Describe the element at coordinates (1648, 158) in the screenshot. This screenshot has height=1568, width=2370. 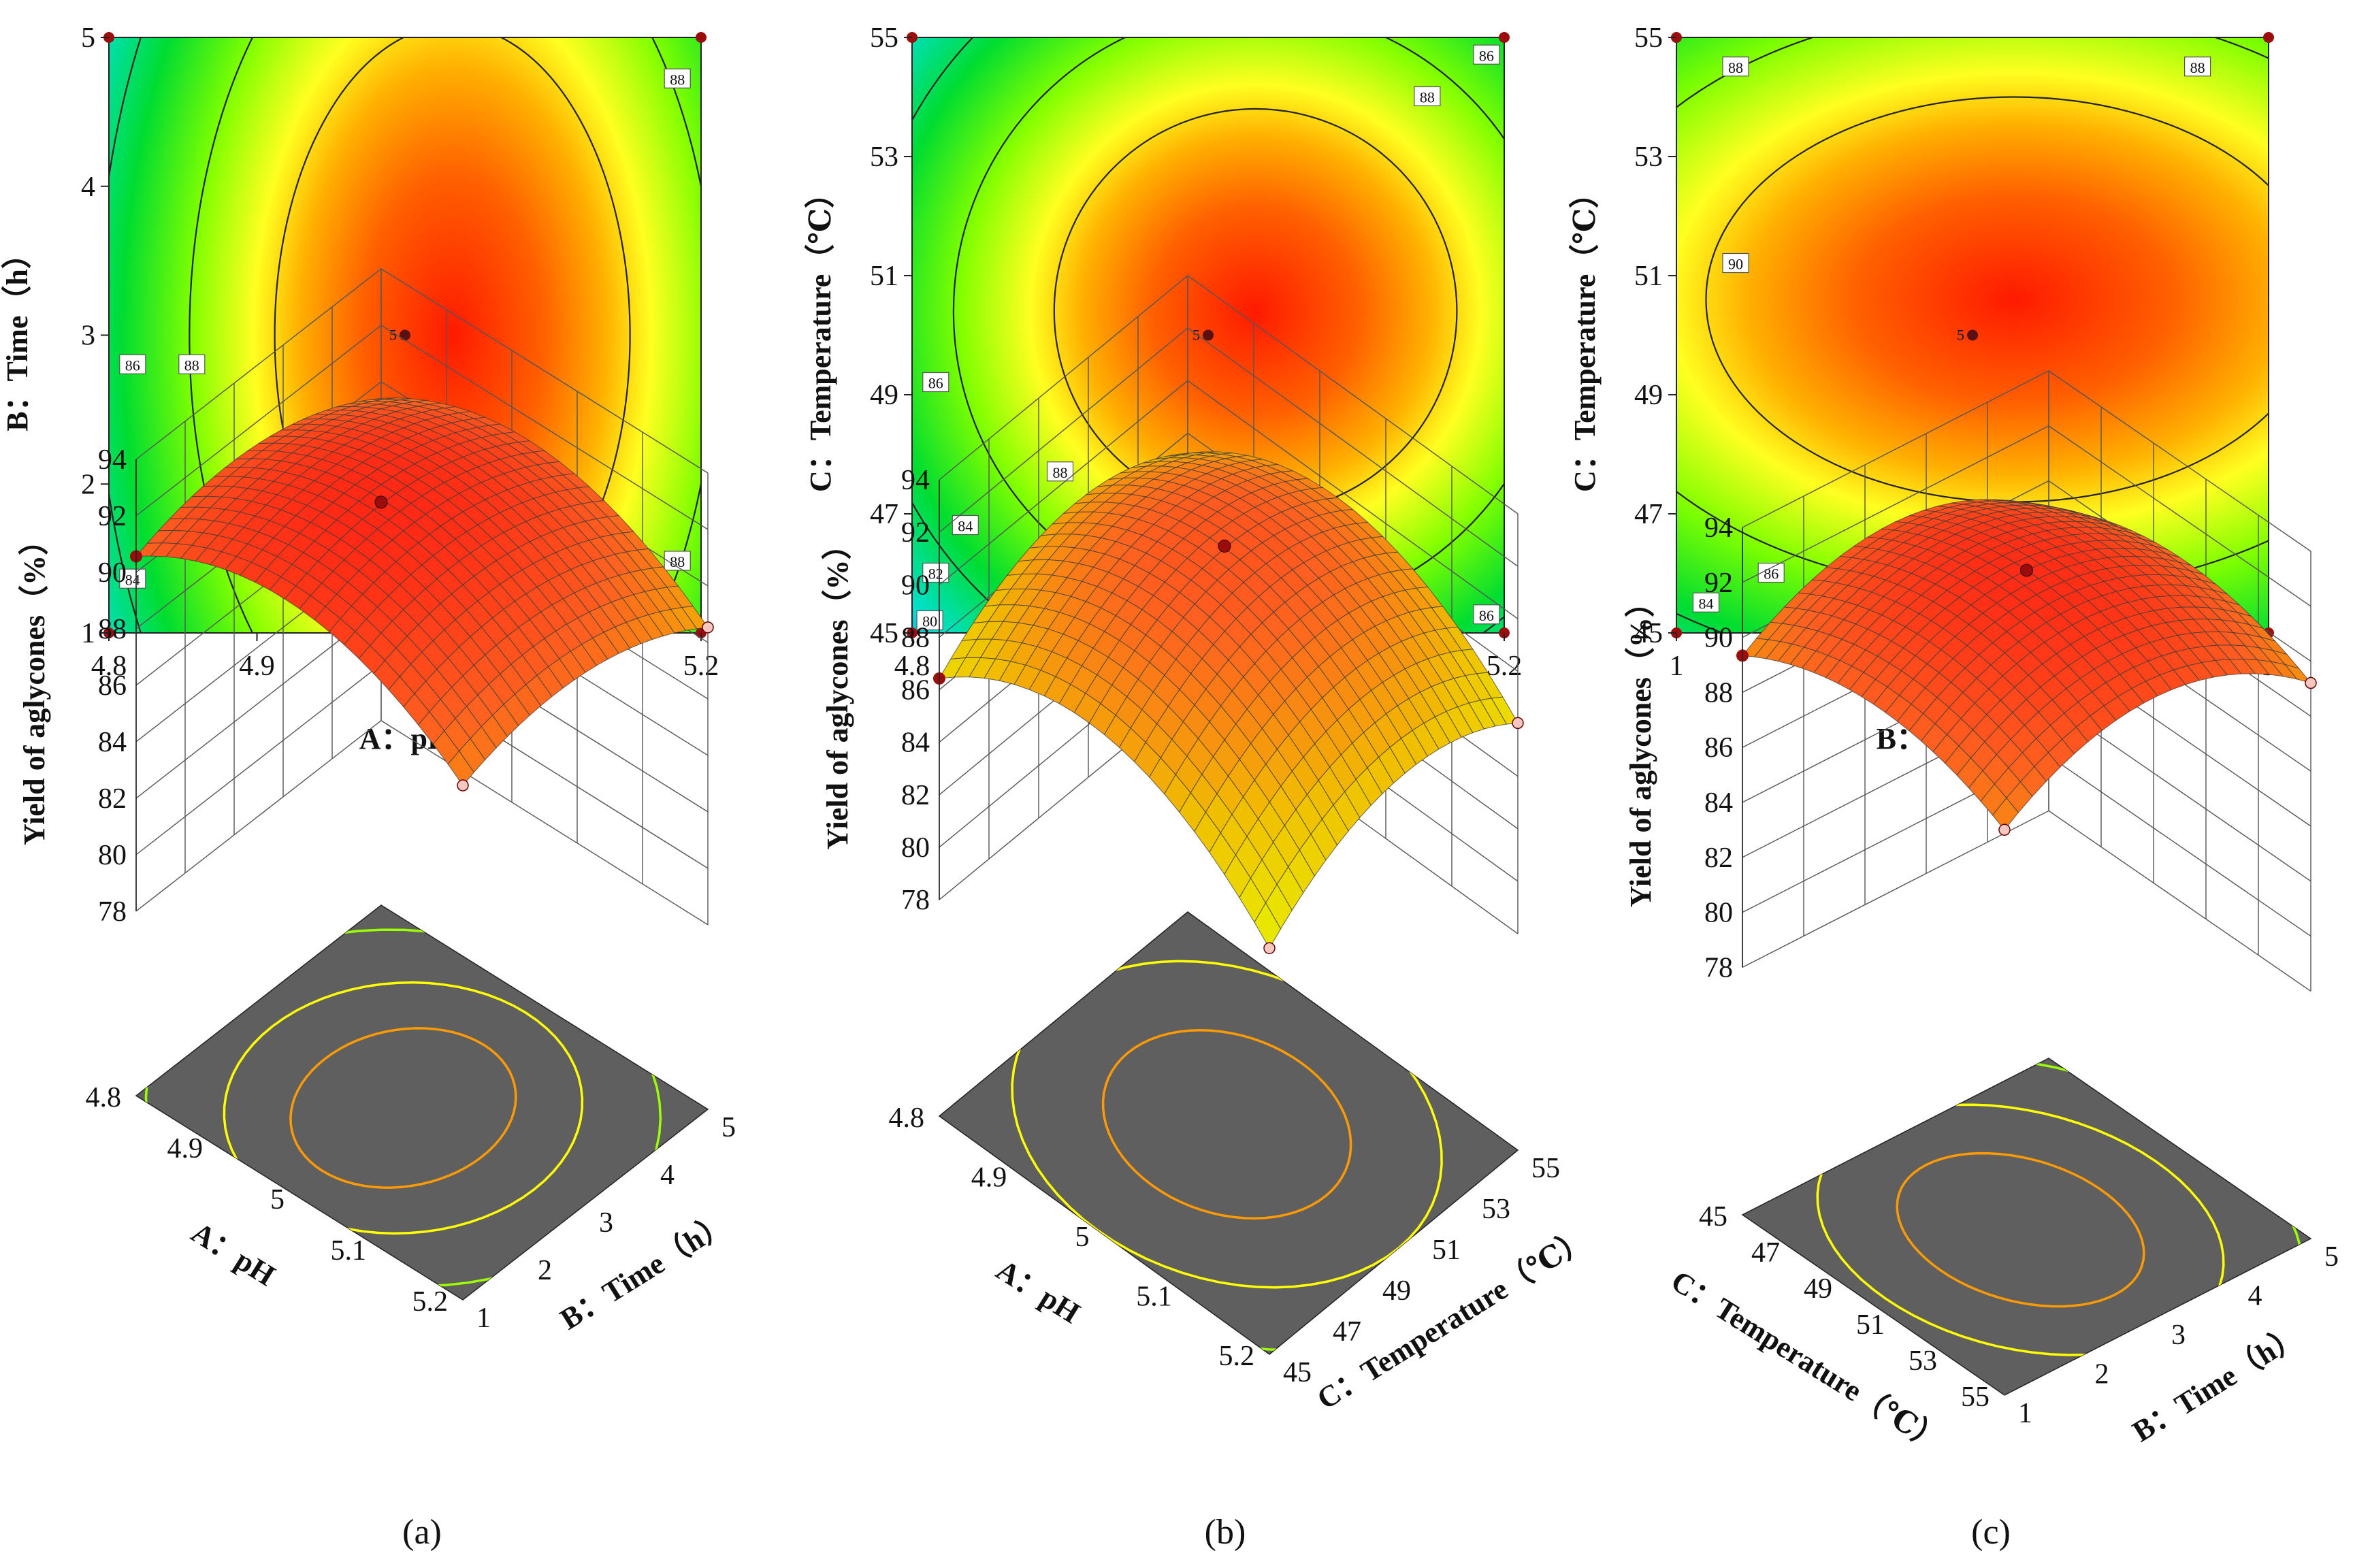
I see `y-tick-label: 53` at that location.